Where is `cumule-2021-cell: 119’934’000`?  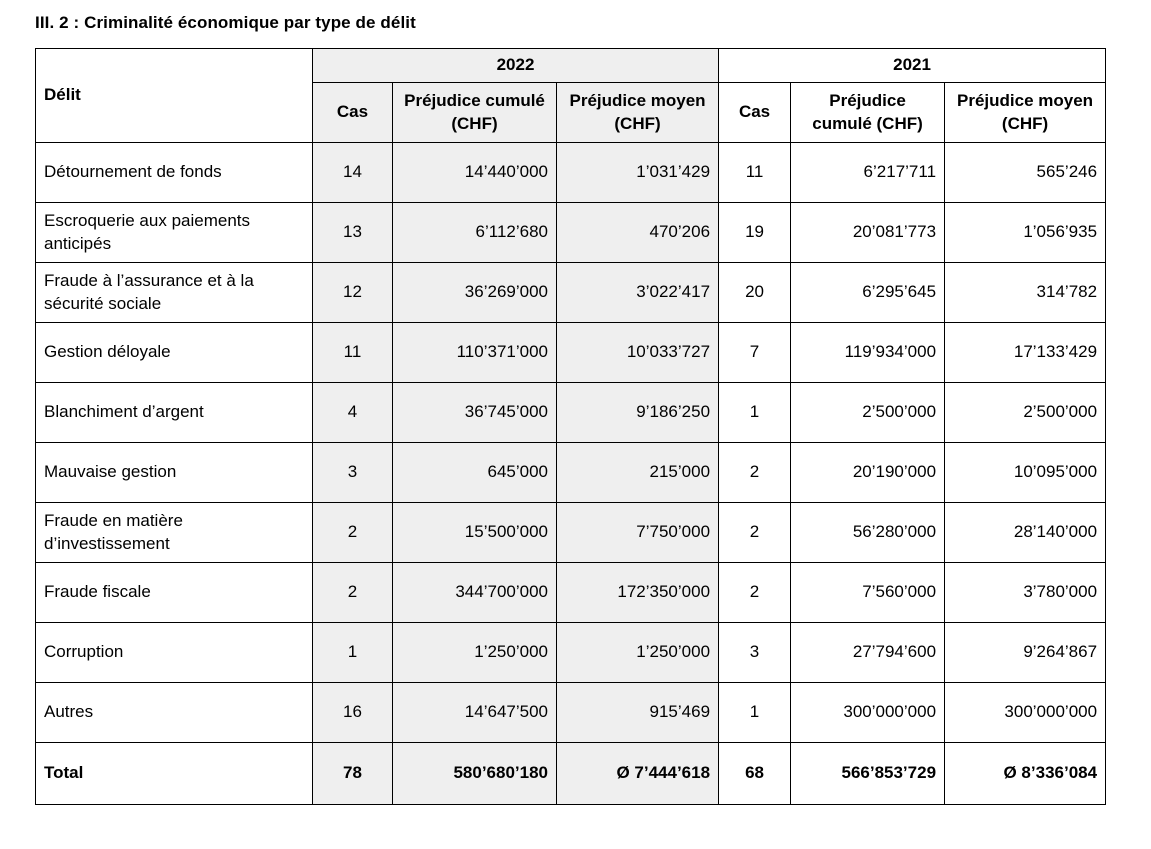
cumule-2021-cell: 119’934’000 is located at coordinates (868, 352).